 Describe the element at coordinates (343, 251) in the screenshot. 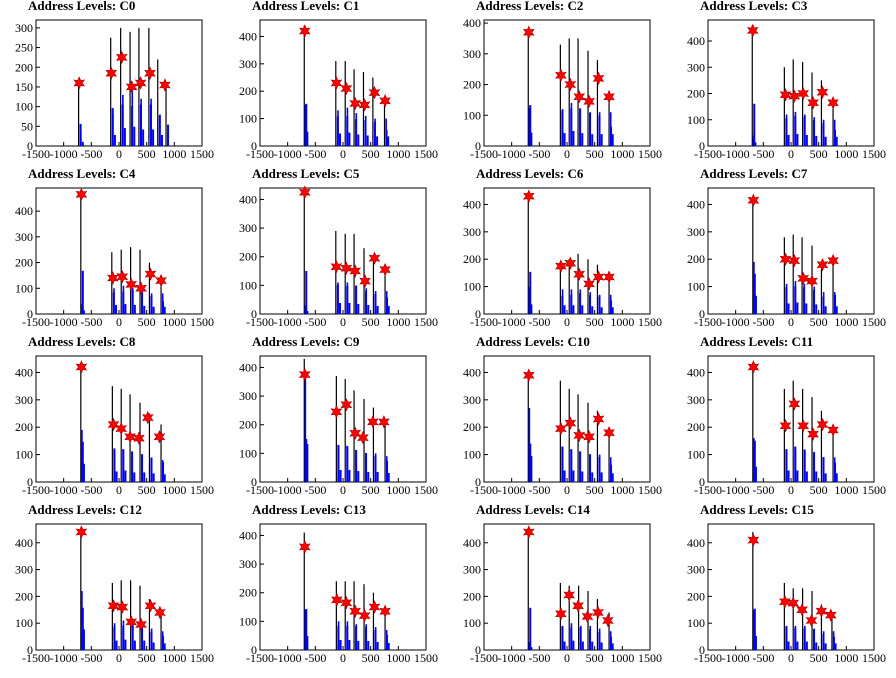

I see `plot-frame` at that location.